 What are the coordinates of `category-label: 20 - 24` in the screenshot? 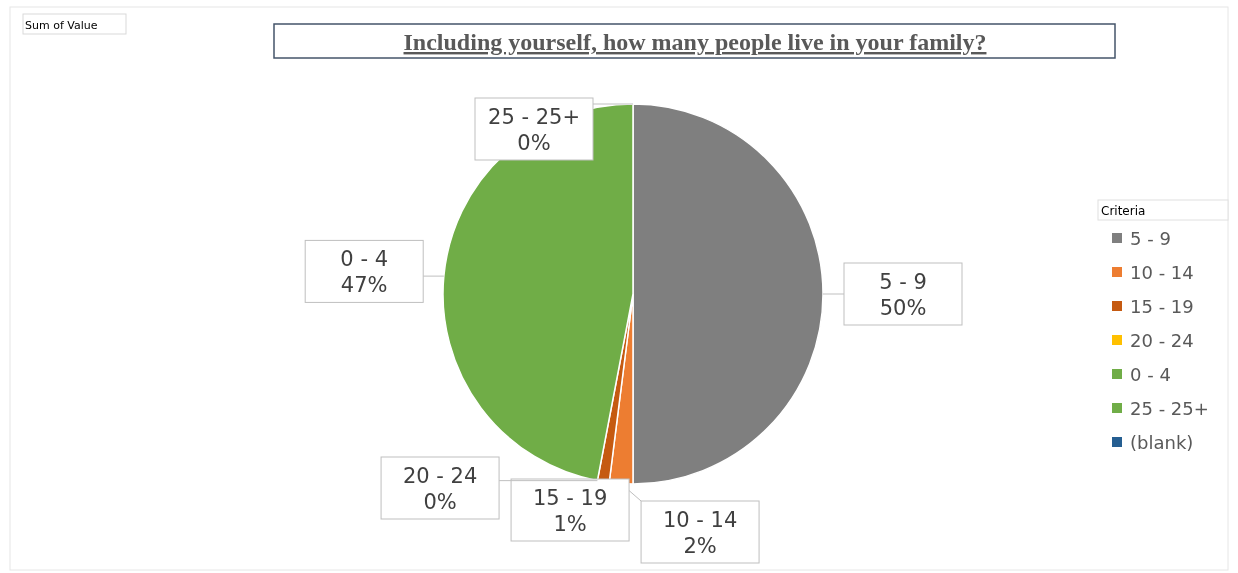 It's located at (440, 476).